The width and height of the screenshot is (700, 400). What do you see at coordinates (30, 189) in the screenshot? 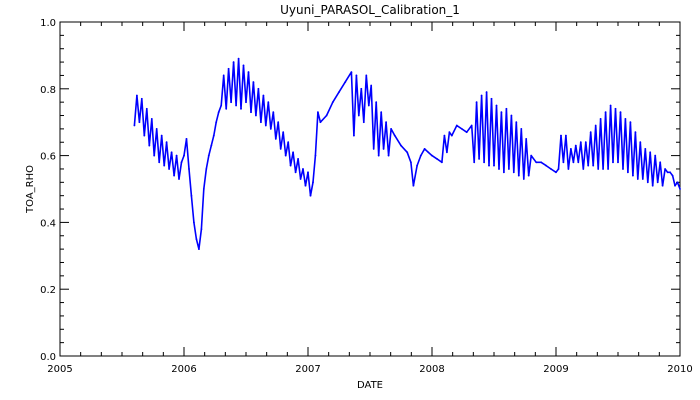
I see `y-axis-label: TOA_RHO` at bounding box center [30, 189].